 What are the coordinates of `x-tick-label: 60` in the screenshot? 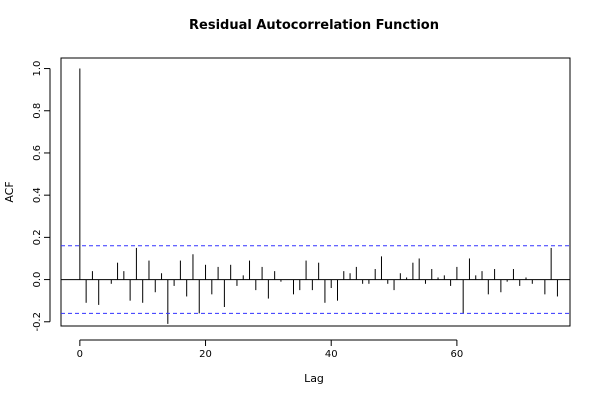 It's located at (457, 354).